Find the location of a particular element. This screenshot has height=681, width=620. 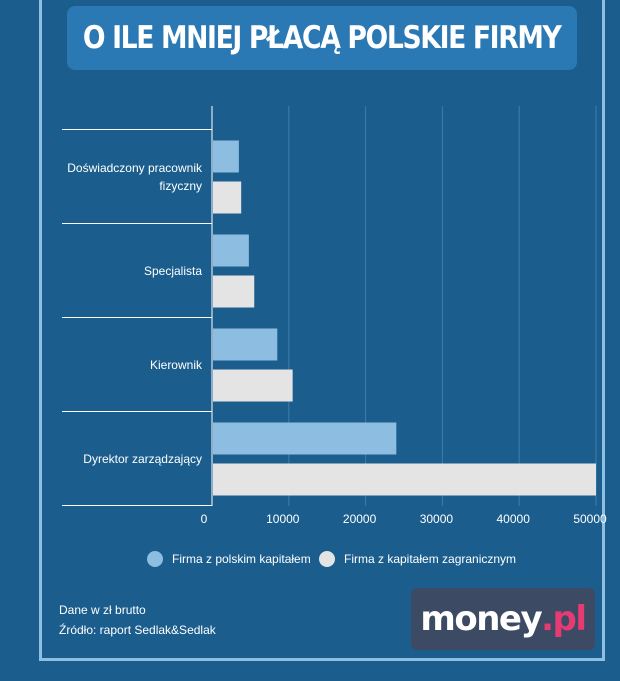

category-label: Specjalista is located at coordinates (173, 271).